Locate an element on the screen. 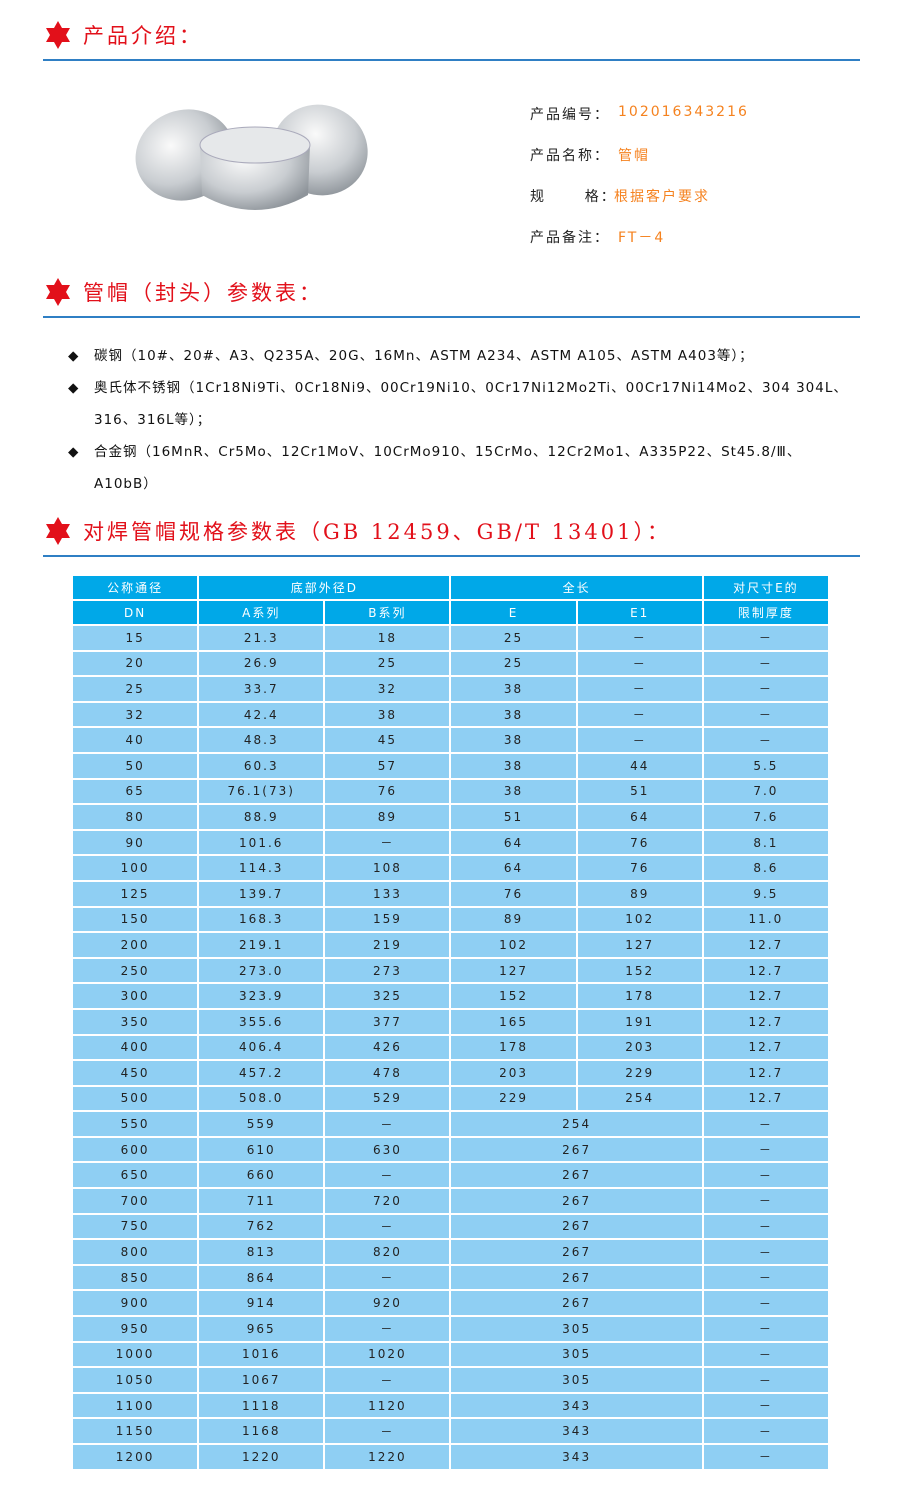 The height and width of the screenshot is (1511, 909). table-cell: 90 is located at coordinates (135, 842).